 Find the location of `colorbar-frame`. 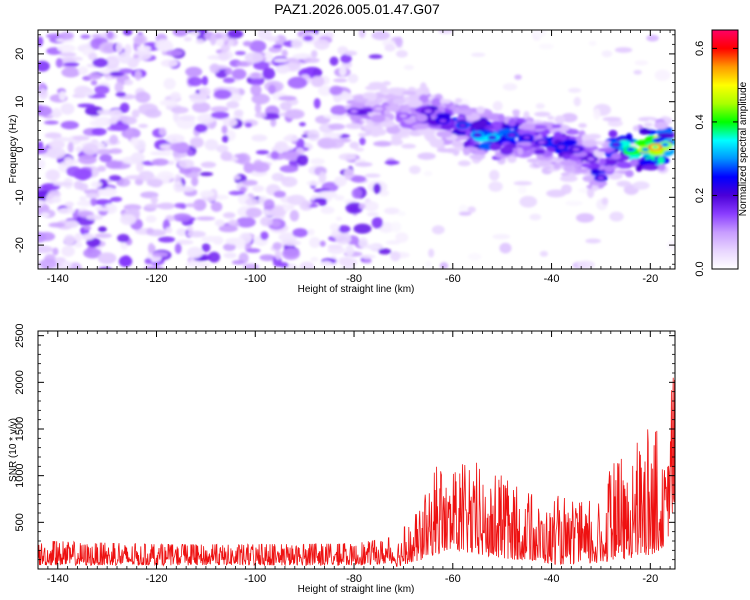

colorbar-frame is located at coordinates (725, 149).